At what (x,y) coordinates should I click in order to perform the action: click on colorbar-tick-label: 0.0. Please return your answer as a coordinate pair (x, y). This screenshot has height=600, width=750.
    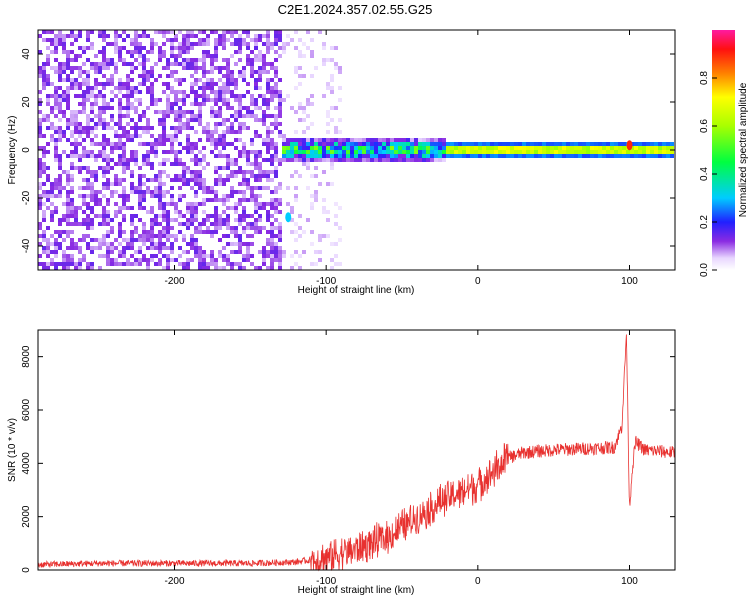
    Looking at the image, I should click on (704, 270).